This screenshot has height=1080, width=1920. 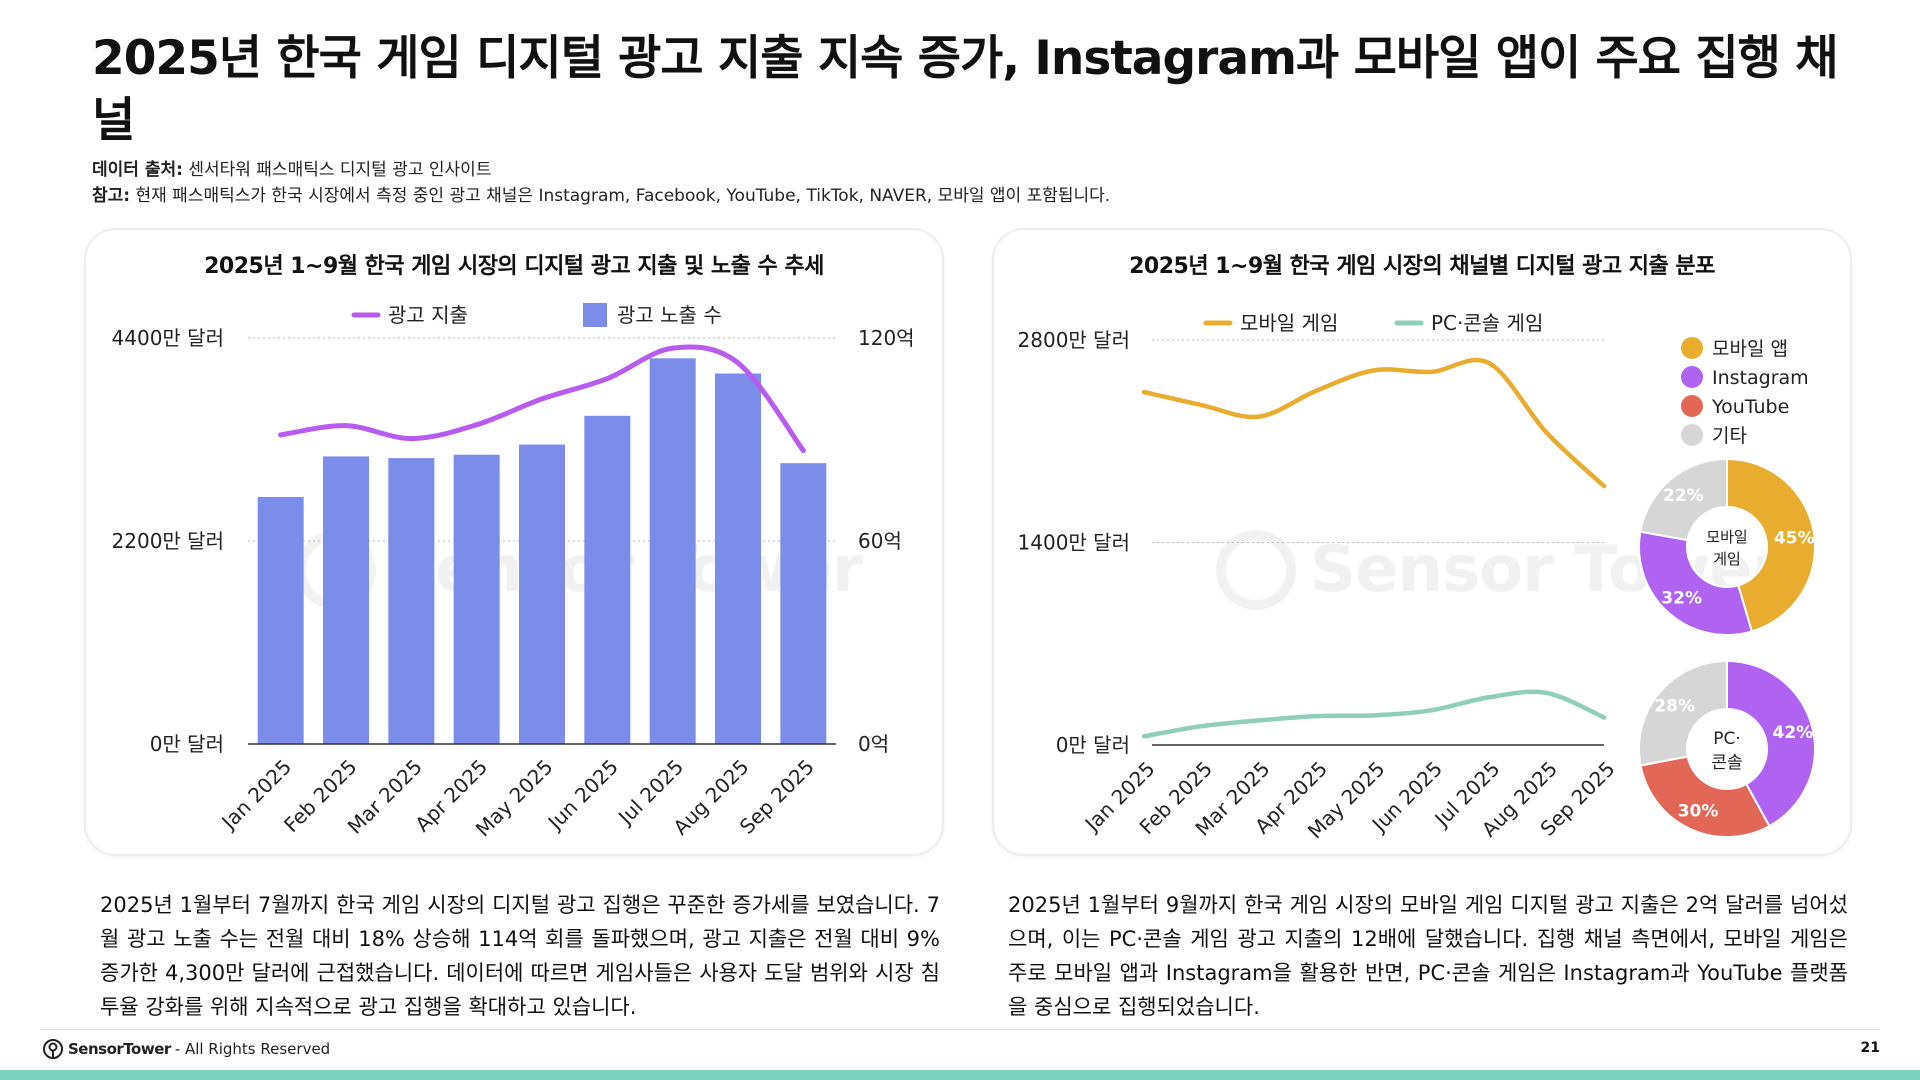 What do you see at coordinates (1256, 570) in the screenshot?
I see `watermark-logo-icon` at bounding box center [1256, 570].